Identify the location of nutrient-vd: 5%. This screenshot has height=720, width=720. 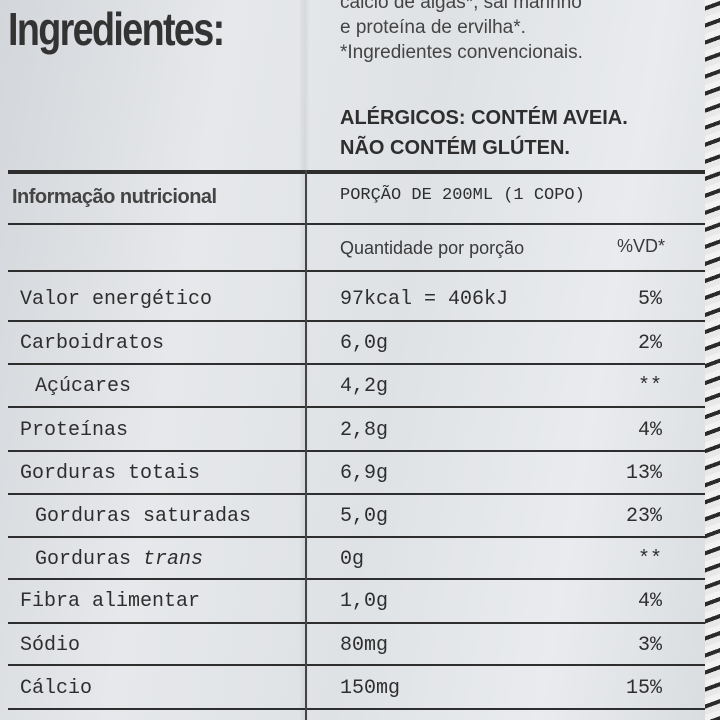
(649, 299).